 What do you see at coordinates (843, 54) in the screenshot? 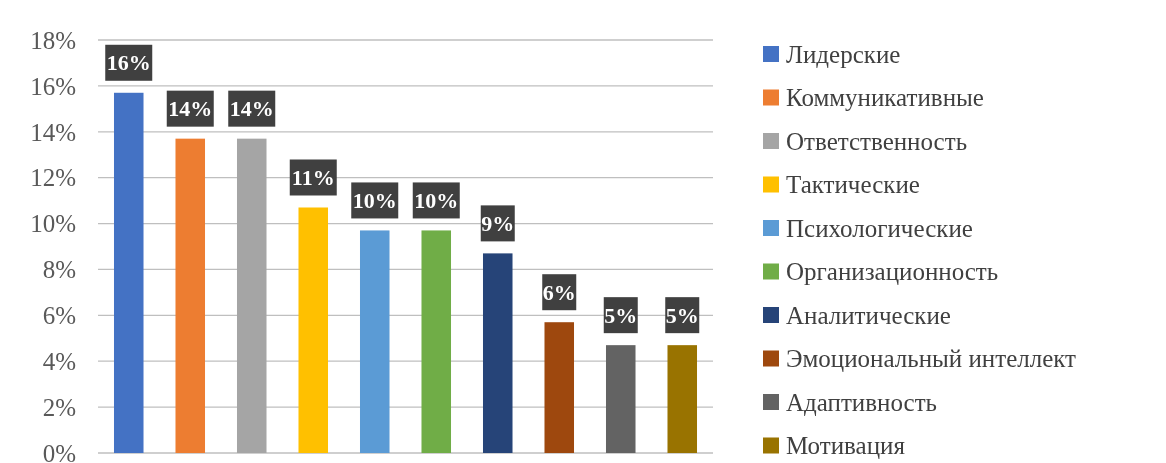
I see `legend-label: Лидерские` at bounding box center [843, 54].